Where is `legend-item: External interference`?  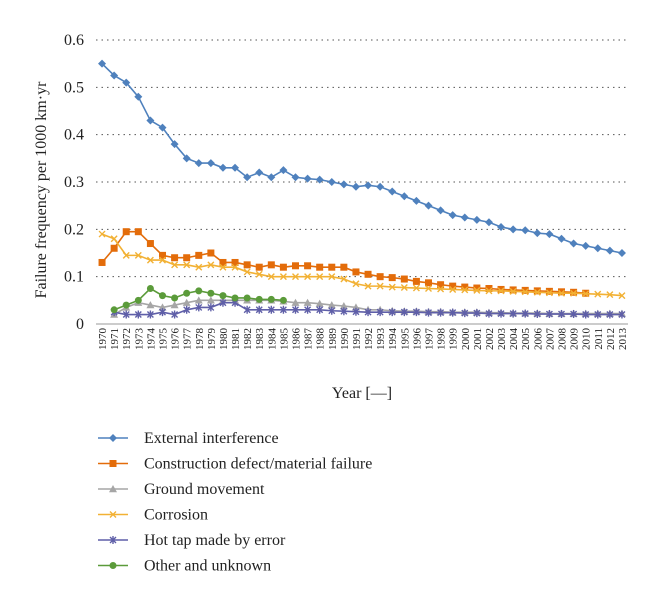
legend-item: External interference is located at coordinates (188, 438).